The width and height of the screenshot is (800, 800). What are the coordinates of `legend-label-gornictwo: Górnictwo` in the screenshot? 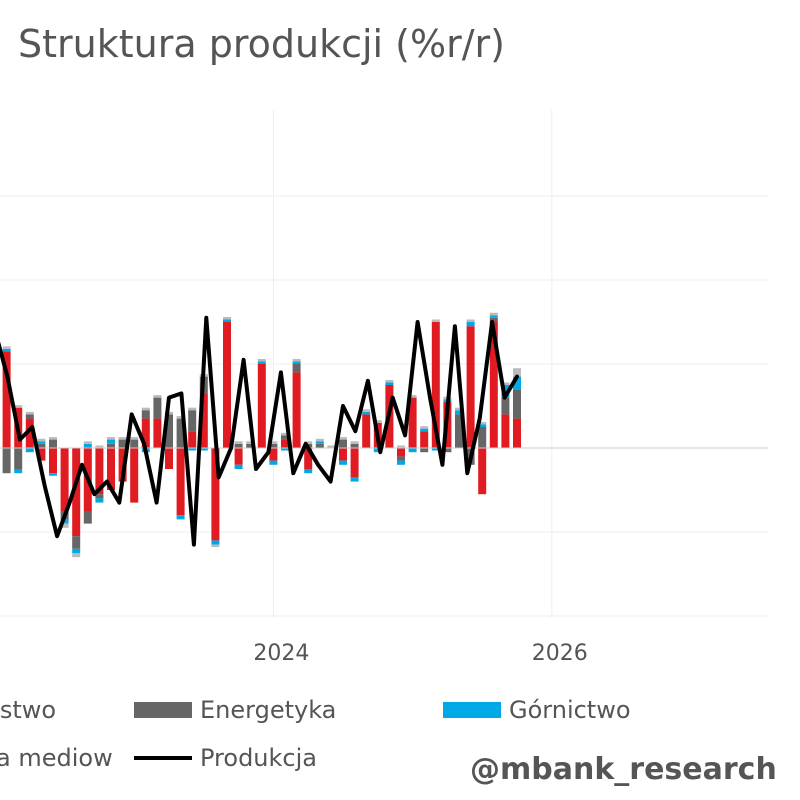 It's located at (570, 710).